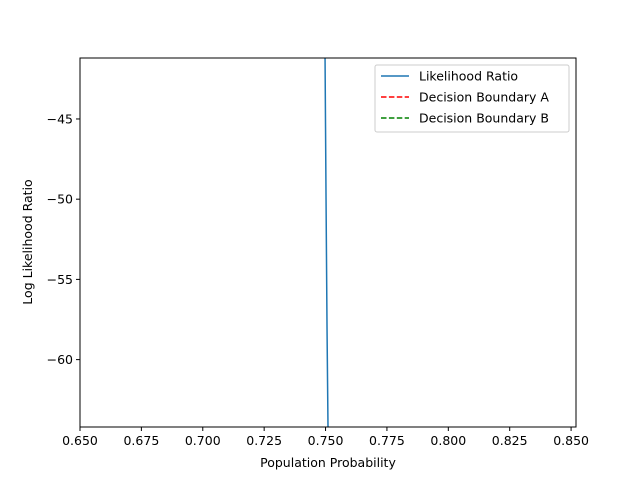 Image resolution: width=640 pixels, height=480 pixels. I want to click on x-tick-label: 0.675, so click(141, 440).